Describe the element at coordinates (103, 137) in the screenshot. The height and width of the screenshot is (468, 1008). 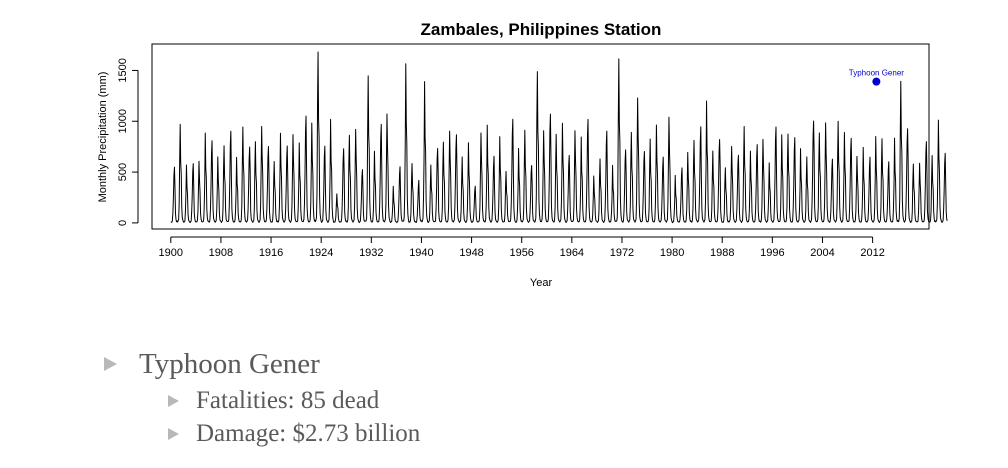
I see `y-axis-label: Monthly Precipitation (mm)` at that location.